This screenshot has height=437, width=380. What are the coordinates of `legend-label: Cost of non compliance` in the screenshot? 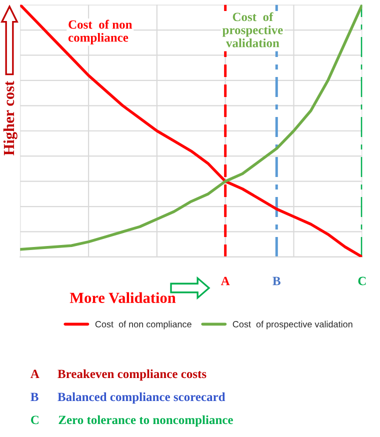 It's located at (143, 325).